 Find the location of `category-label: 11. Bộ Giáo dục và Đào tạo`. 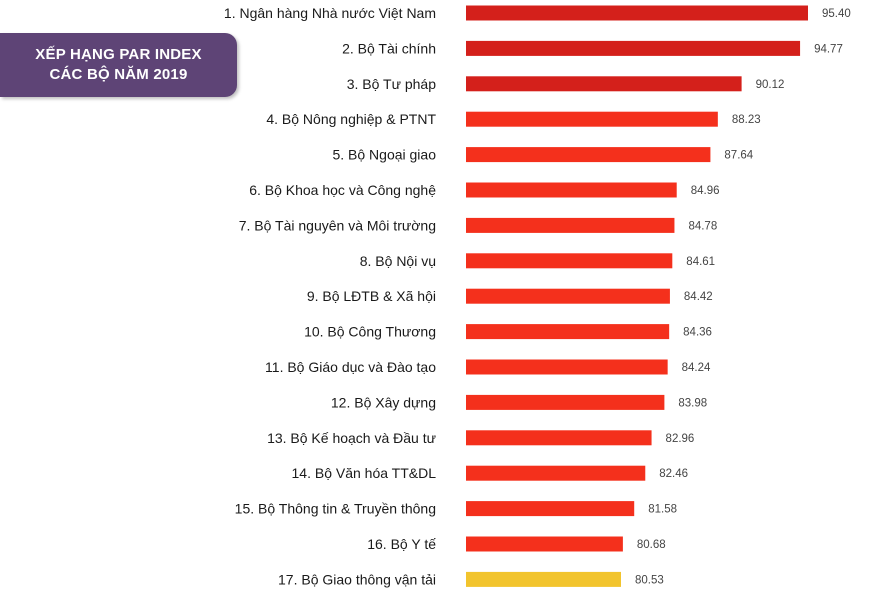

category-label: 11. Bộ Giáo dục và Đào tạo is located at coordinates (350, 367).